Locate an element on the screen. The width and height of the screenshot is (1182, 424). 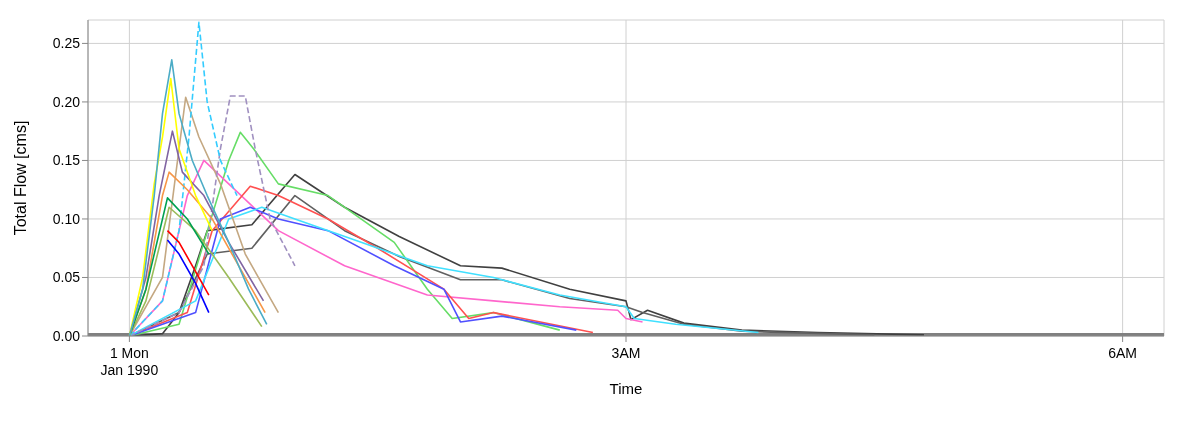
y-tick-label: 0.20 is located at coordinates (66, 101).